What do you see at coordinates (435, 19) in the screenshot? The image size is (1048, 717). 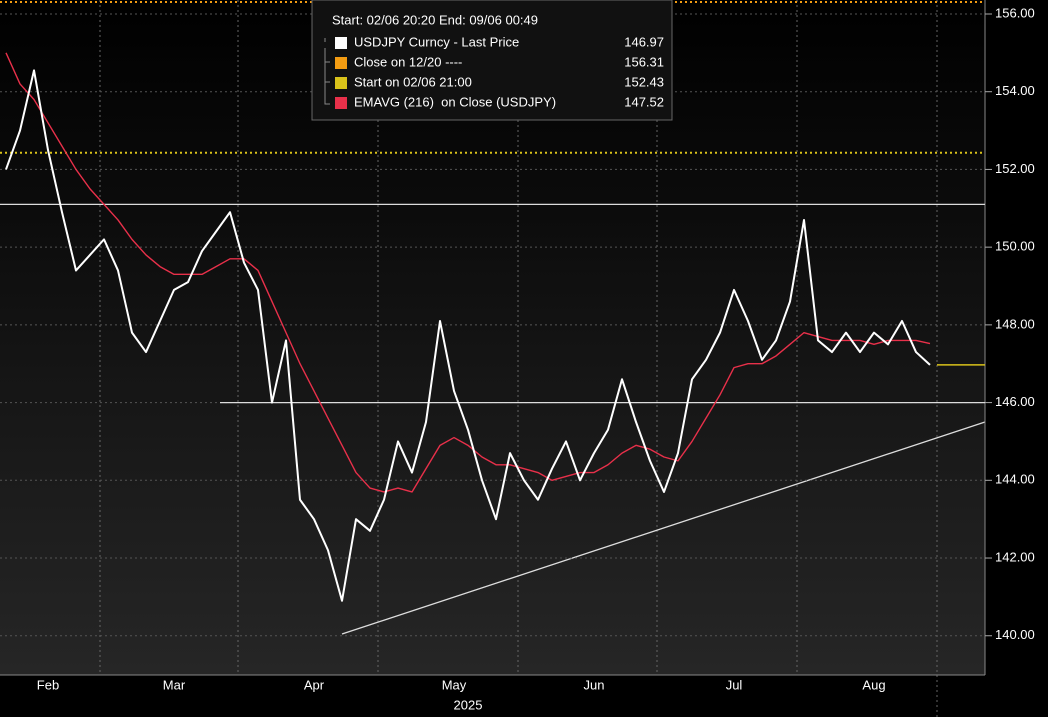 I see `legend-title: Start: 02/06 20:20 End: 09/06 00:49` at bounding box center [435, 19].